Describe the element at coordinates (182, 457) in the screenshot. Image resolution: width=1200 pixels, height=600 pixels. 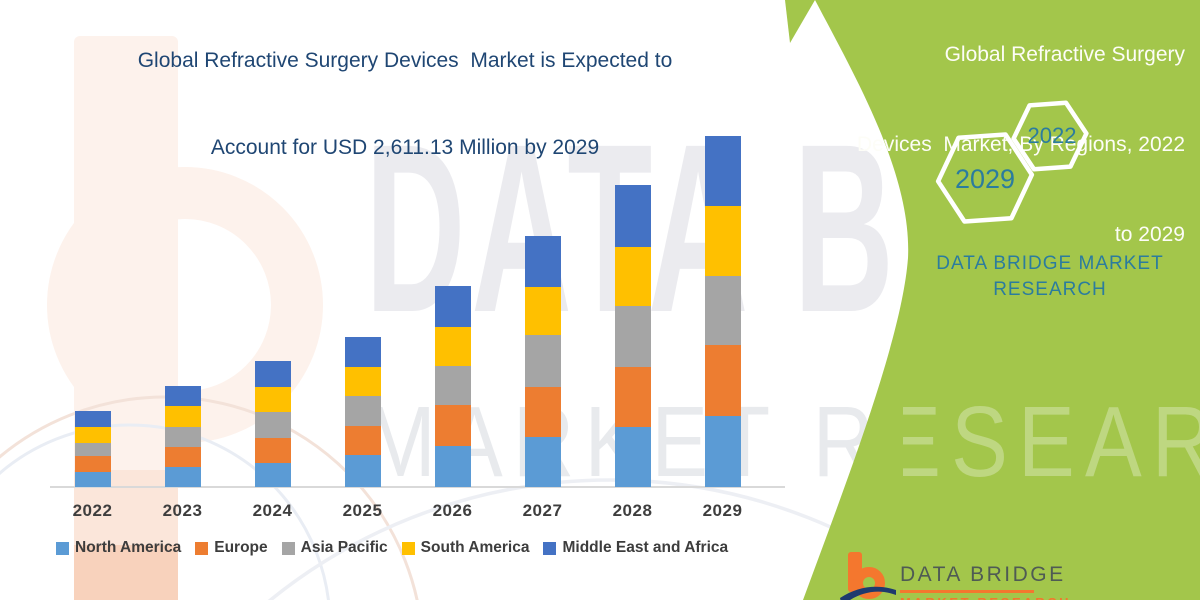
I see `bar-segment-2023-europe` at that location.